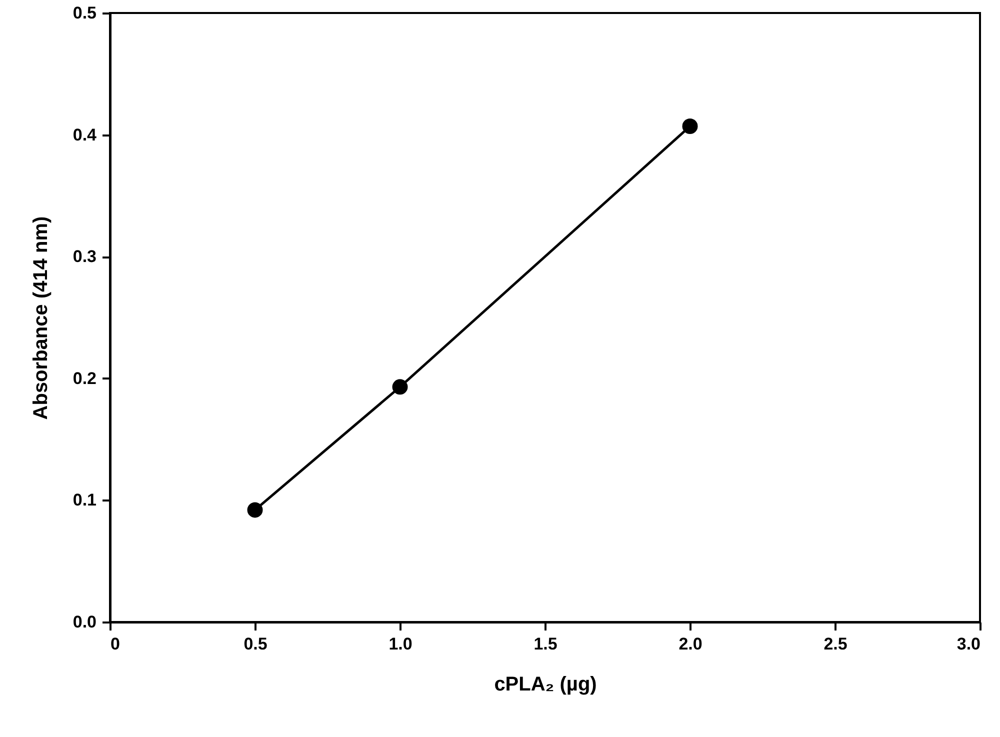 This screenshot has height=737, width=1000. Describe the element at coordinates (115, 644) in the screenshot. I see `x-tick-label: 0` at that location.